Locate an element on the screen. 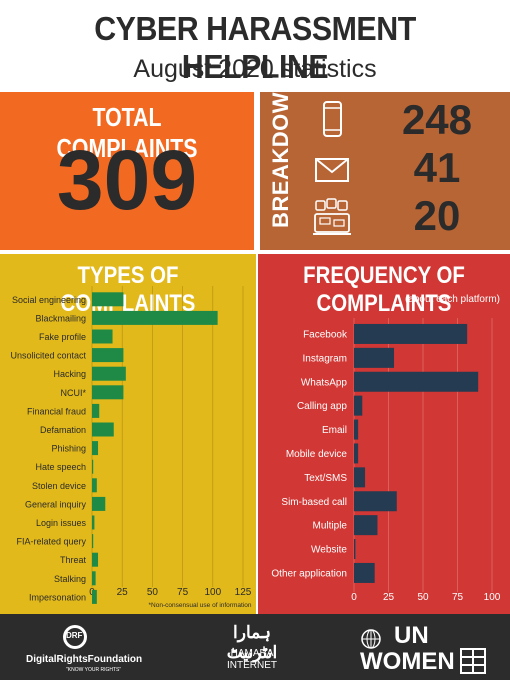  category-label: Financial fraud is located at coordinates (56, 411).